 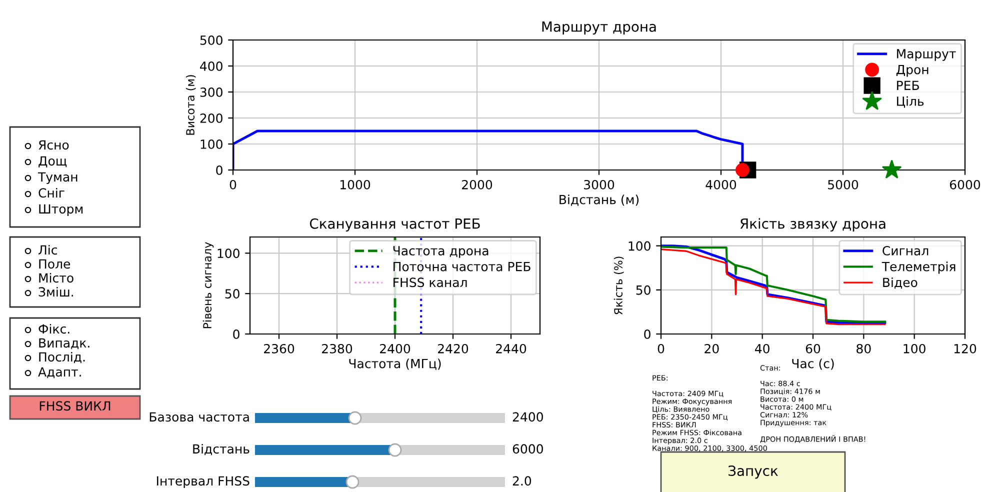 I want to click on y-axis-title: Висота (м), so click(x=191, y=105).